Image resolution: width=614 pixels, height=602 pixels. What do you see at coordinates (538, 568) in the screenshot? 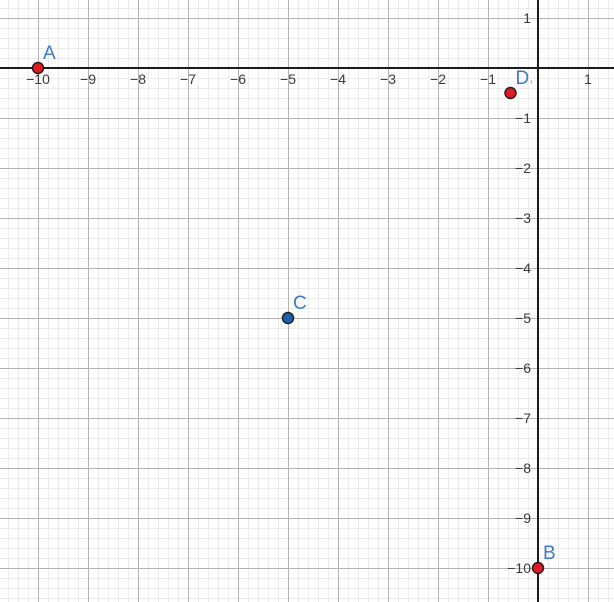
I see `point-B` at bounding box center [538, 568].